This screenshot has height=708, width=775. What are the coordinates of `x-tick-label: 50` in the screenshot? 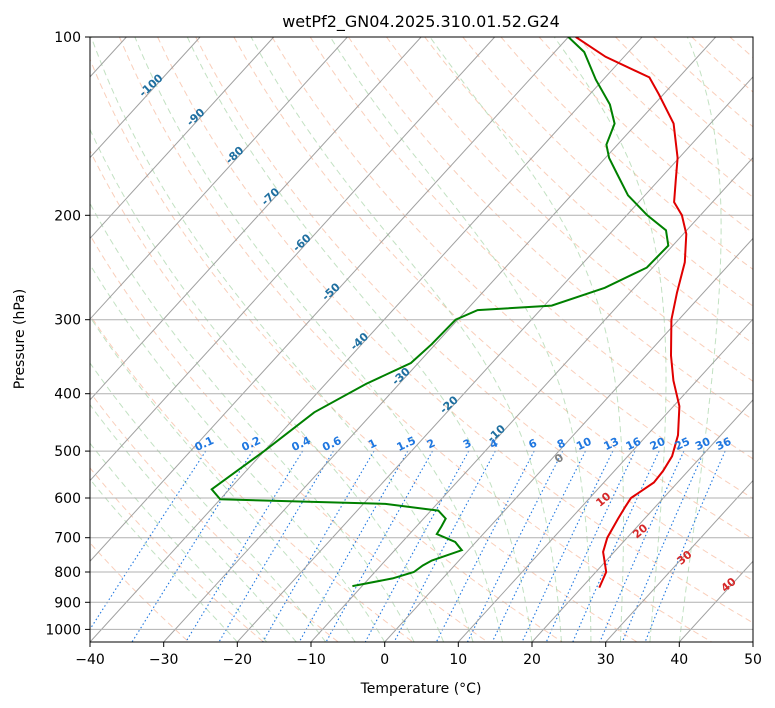 It's located at (753, 660).